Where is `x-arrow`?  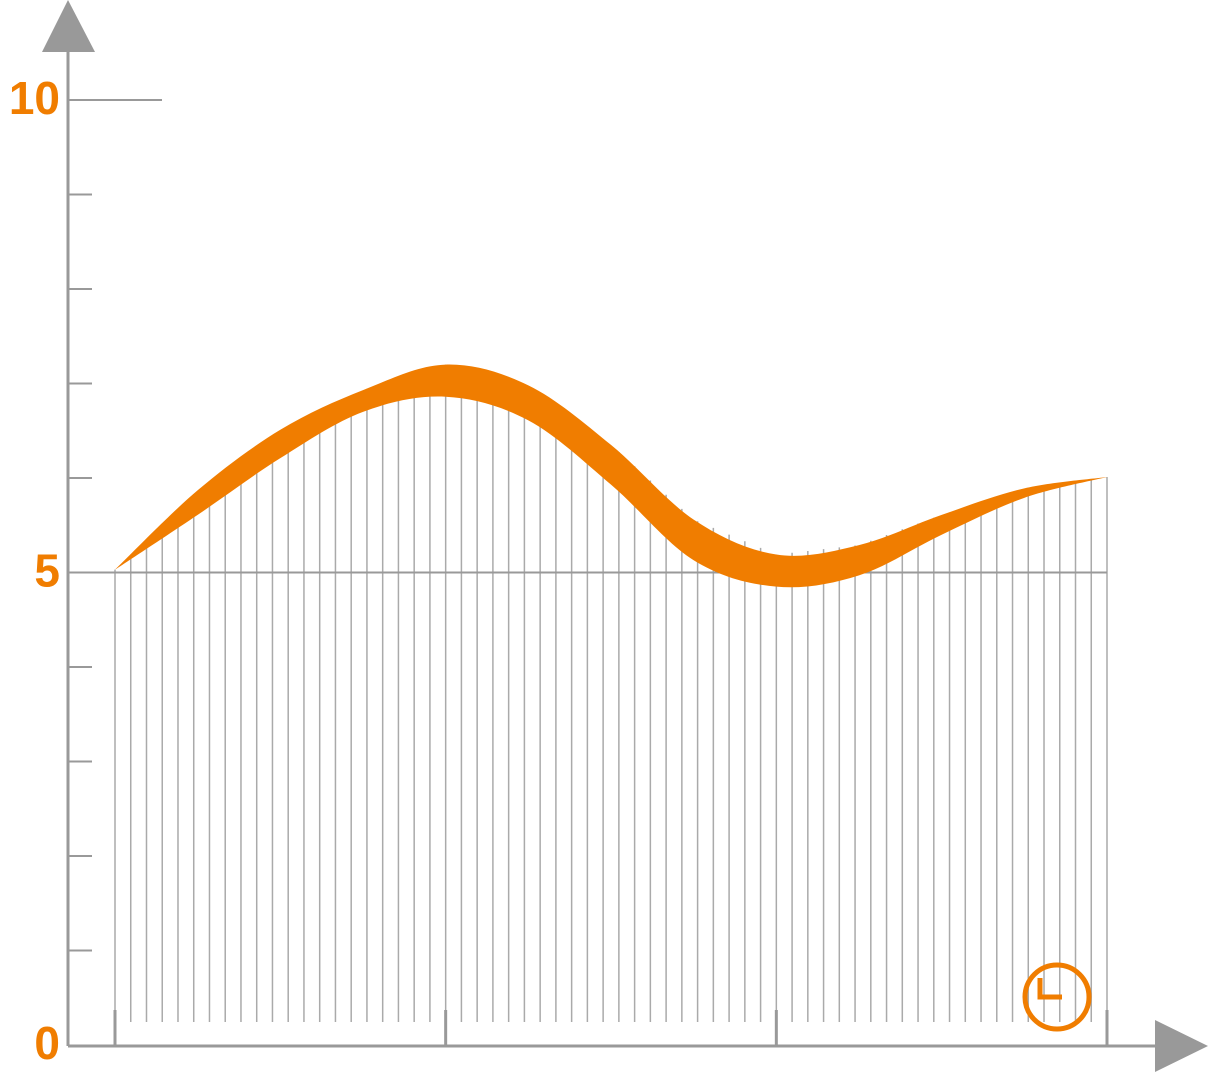
x-arrow is located at coordinates (1181, 1046).